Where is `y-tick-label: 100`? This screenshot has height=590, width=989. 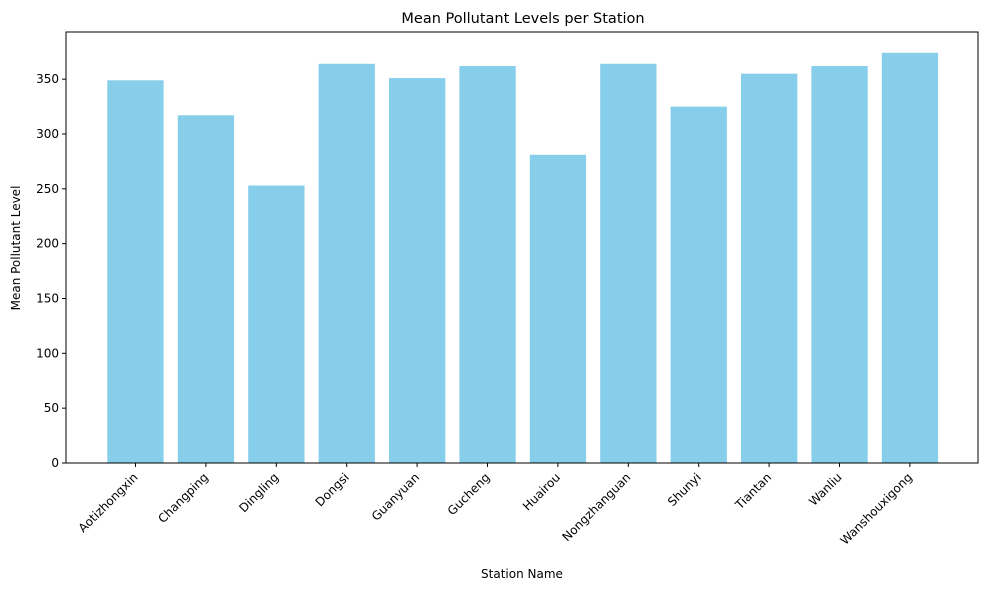 y-tick-label: 100 is located at coordinates (47, 353).